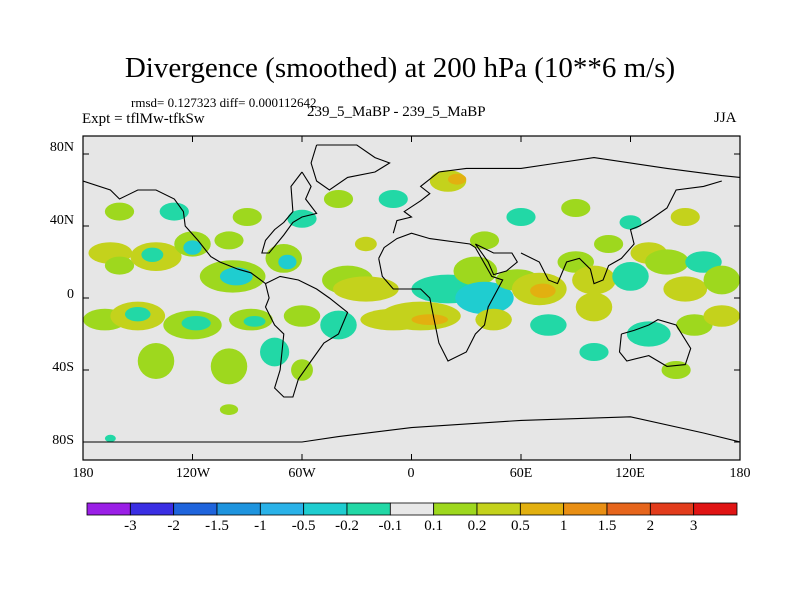  What do you see at coordinates (693, 526) in the screenshot?
I see `colorbar-label: 3` at bounding box center [693, 526].